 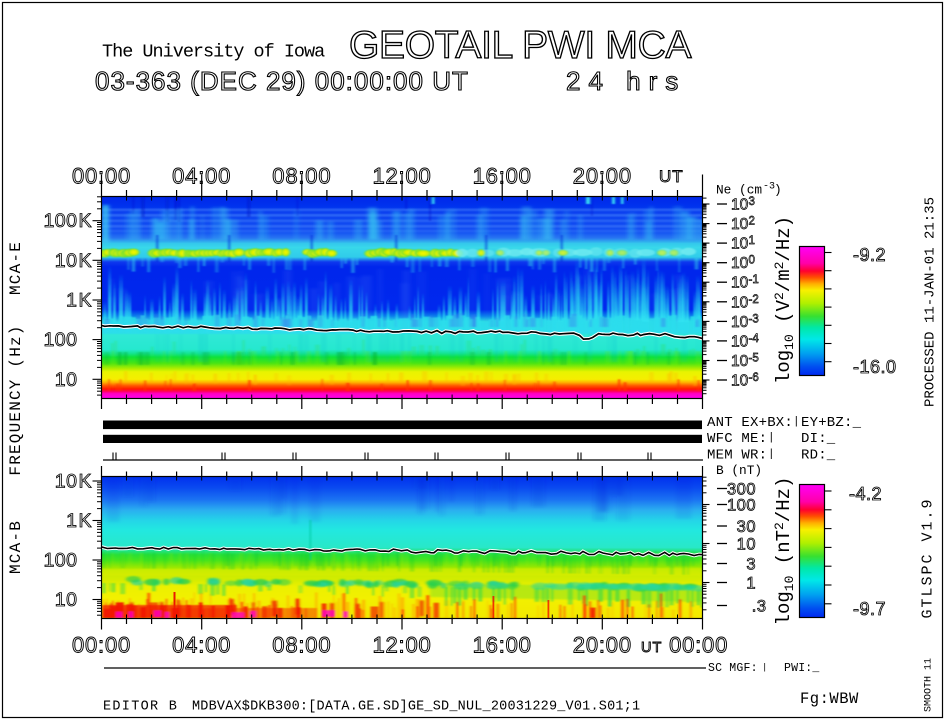 I want to click on svg-text: 30, so click(x=746, y=527).